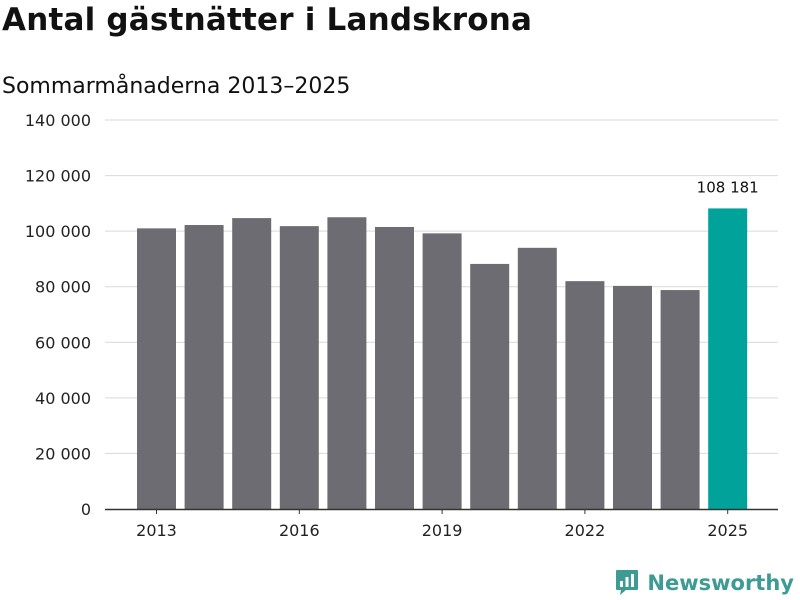 This screenshot has height=600, width=800. What do you see at coordinates (720, 582) in the screenshot?
I see `brand-name: Newsworthy` at bounding box center [720, 582].